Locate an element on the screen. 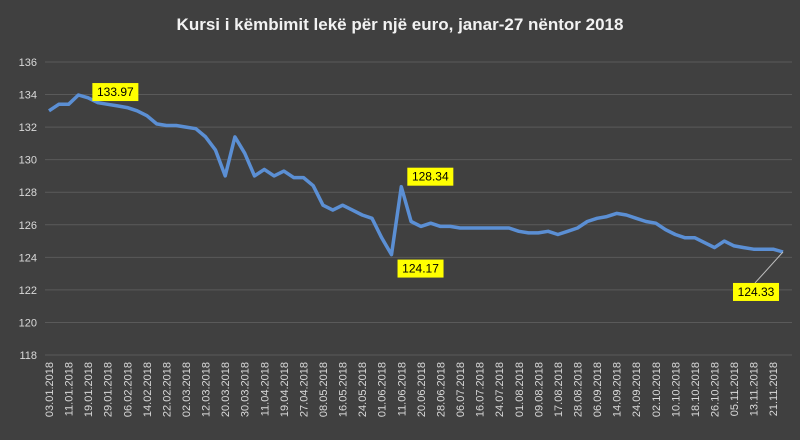 The height and width of the screenshot is (440, 800). x-tick-label: 14.09.2018 is located at coordinates (618, 389).